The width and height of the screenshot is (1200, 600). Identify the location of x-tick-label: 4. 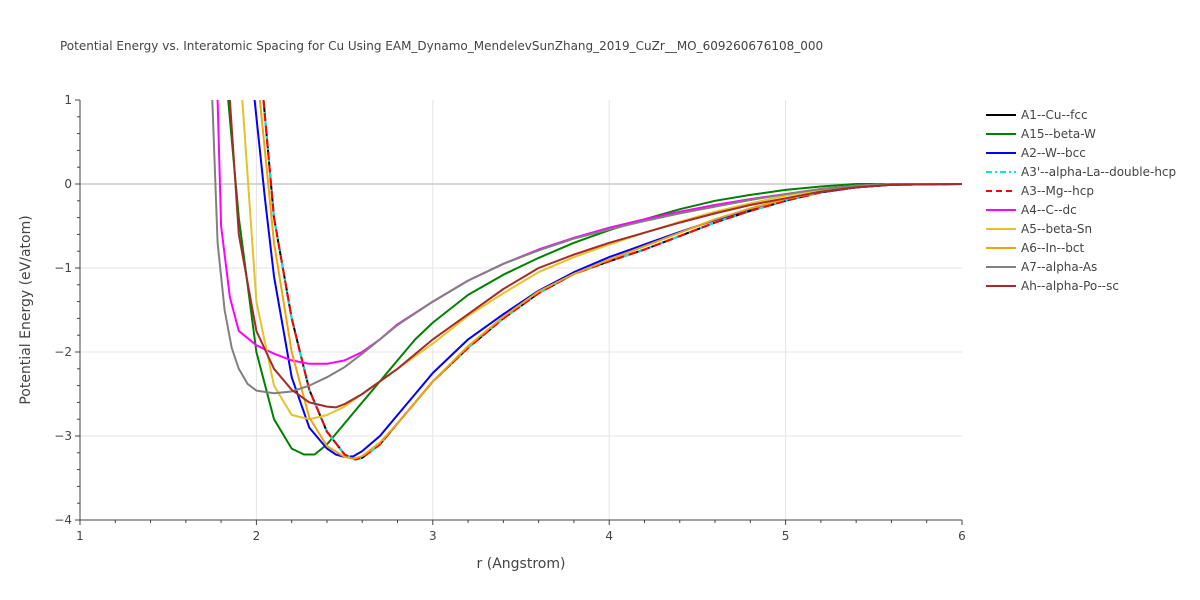
(609, 536).